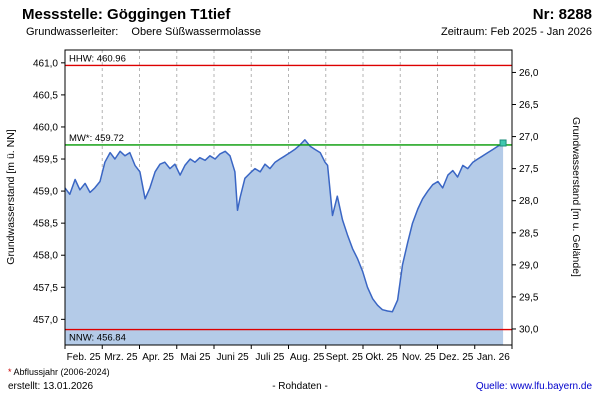 The image size is (600, 400). I want to click on station-number: Nr: 8288, so click(562, 14).